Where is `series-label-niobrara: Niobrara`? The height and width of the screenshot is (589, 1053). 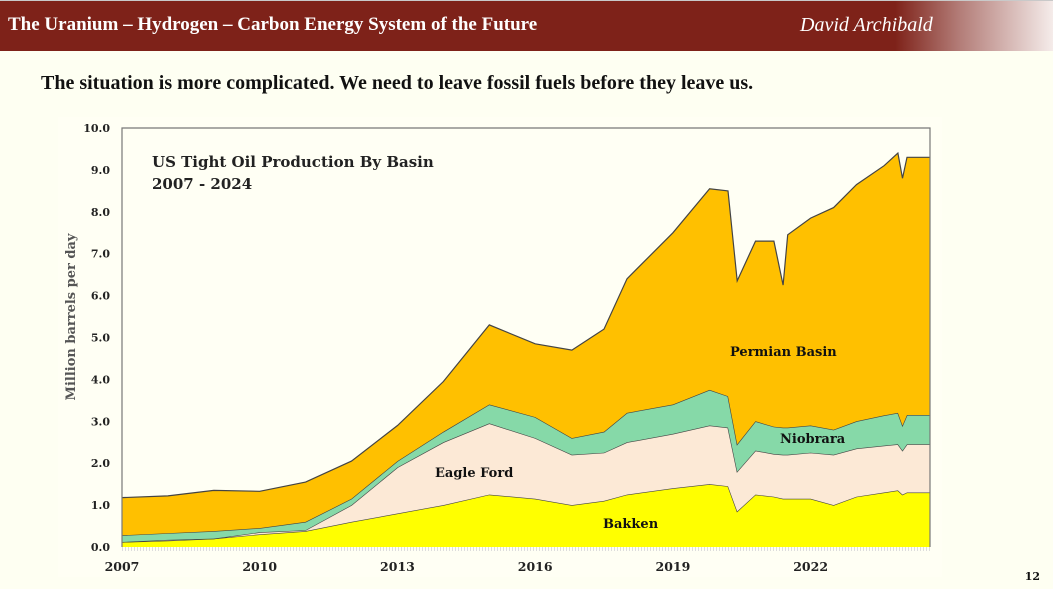 series-label-niobrara: Niobrara is located at coordinates (813, 439).